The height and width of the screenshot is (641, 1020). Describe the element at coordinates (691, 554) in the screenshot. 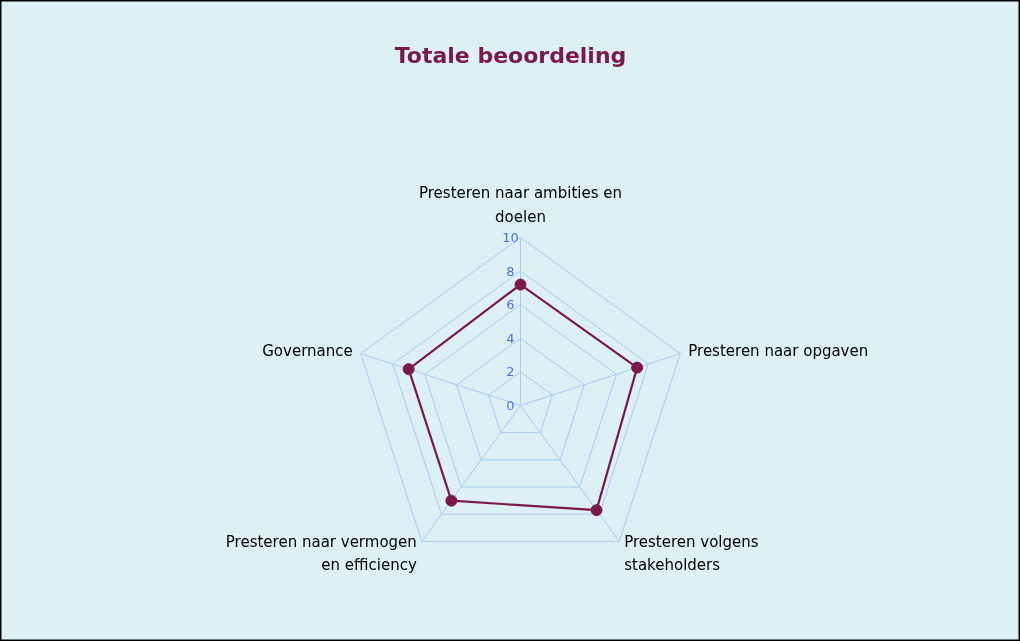

I see `spoke-label: Presteren volgens stakeholders` at that location.